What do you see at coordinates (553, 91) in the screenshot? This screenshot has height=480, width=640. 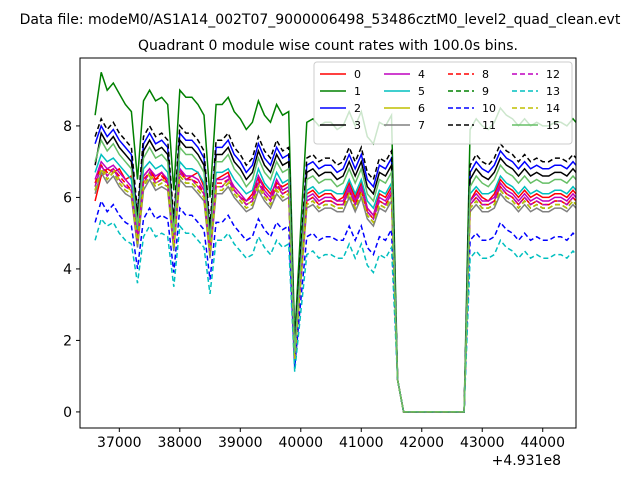 I see `legend-label-13: 13` at bounding box center [553, 91].